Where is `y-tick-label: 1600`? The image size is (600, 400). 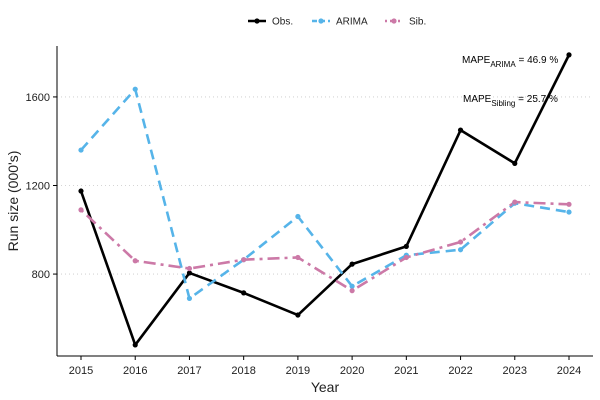 y-tick-label: 1600 is located at coordinates (38, 98).